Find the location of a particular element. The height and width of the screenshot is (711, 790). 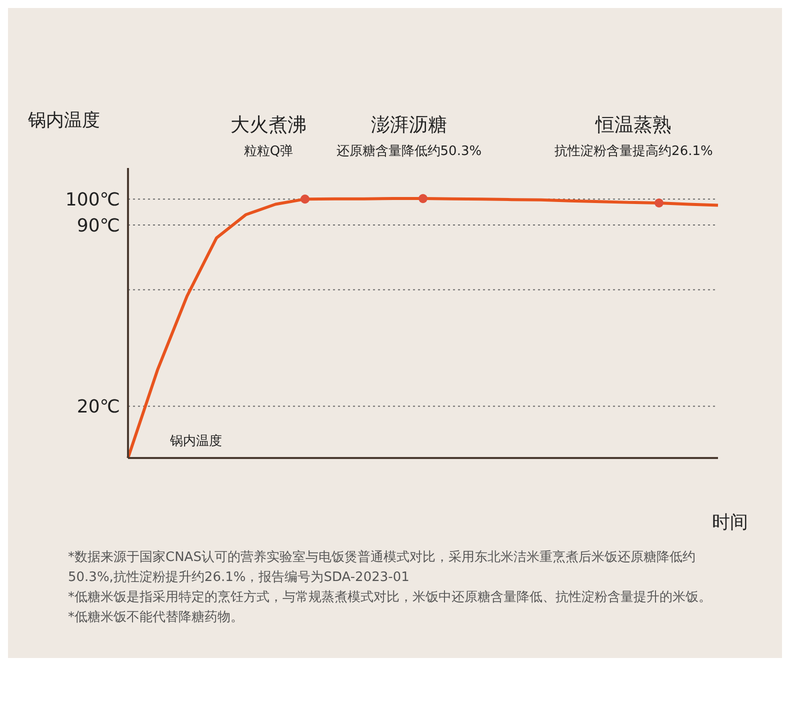

text: 抗性淀粉含量提高约26.1% is located at coordinates (634, 151).